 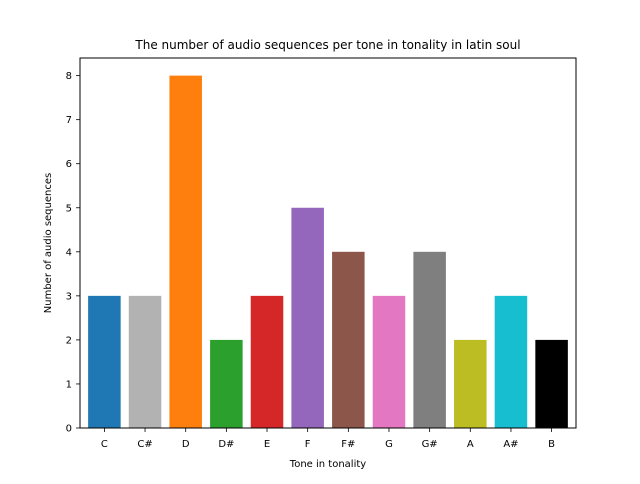 I want to click on bar-d-sharp, so click(x=226, y=383).